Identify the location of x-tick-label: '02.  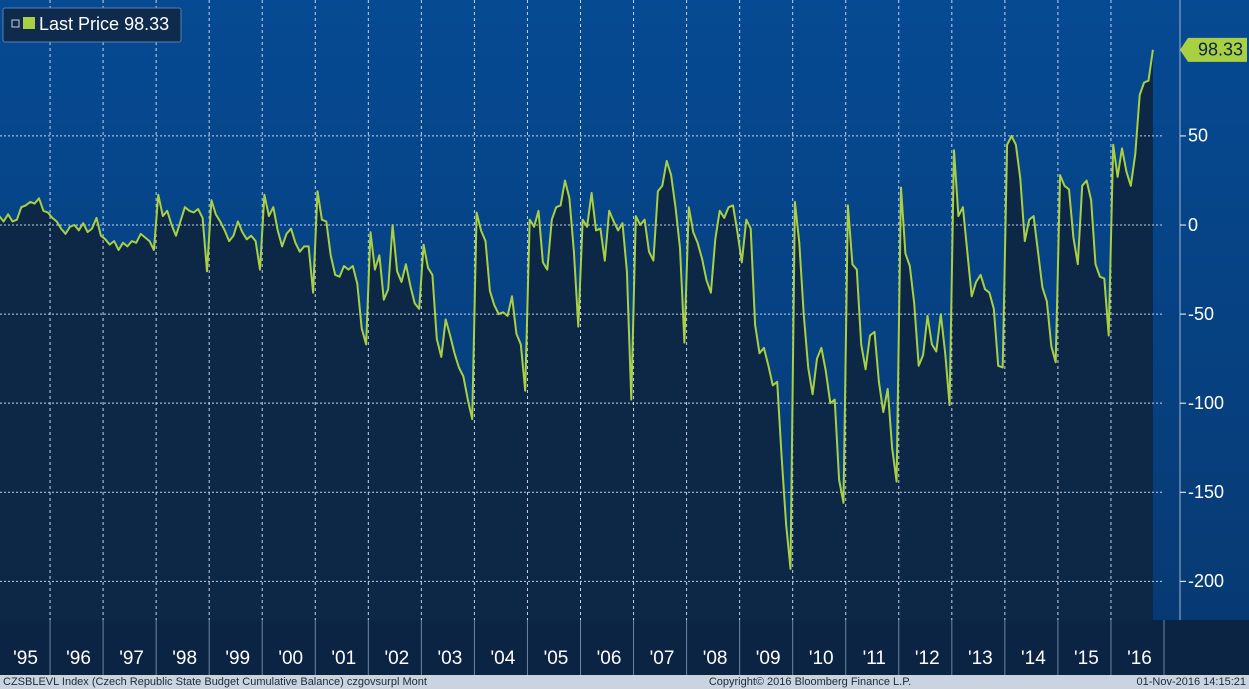
(396, 658).